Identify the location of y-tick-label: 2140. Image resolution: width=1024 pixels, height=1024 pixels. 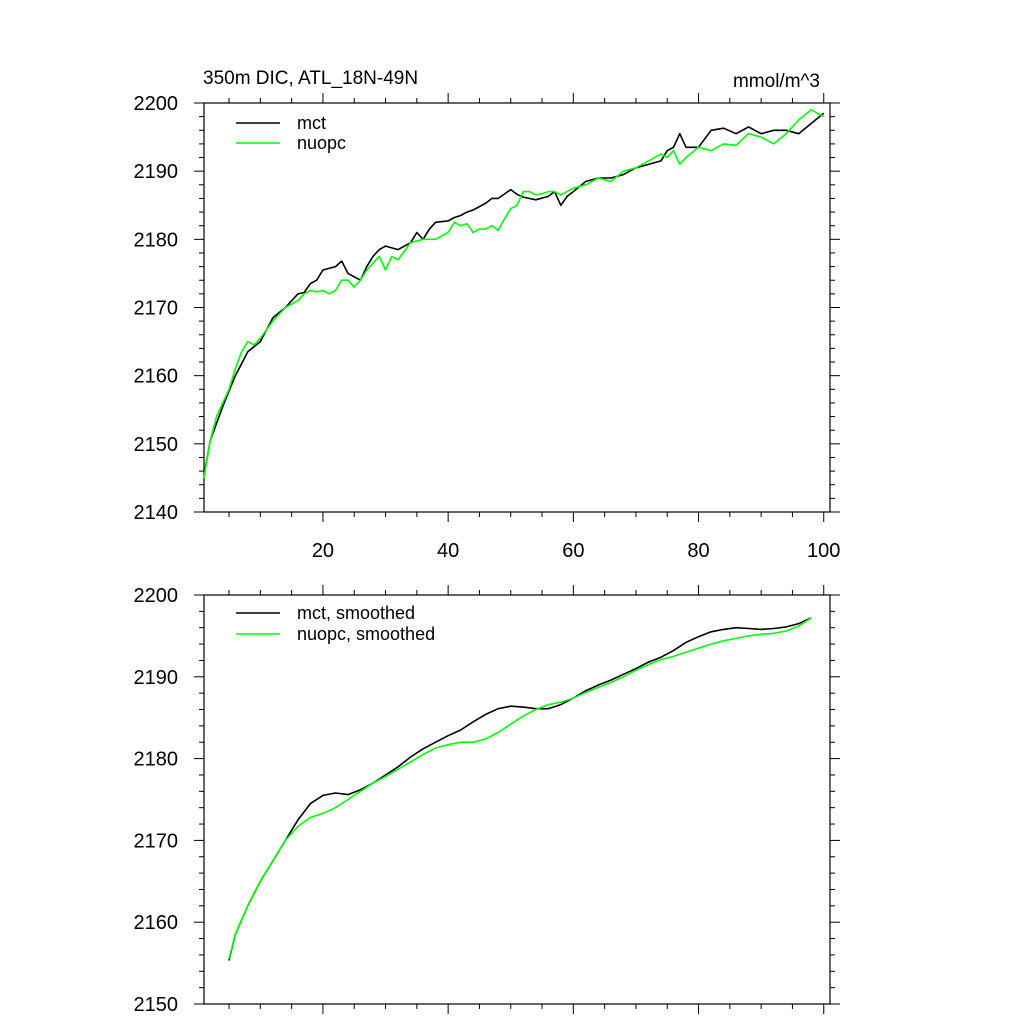
(156, 513).